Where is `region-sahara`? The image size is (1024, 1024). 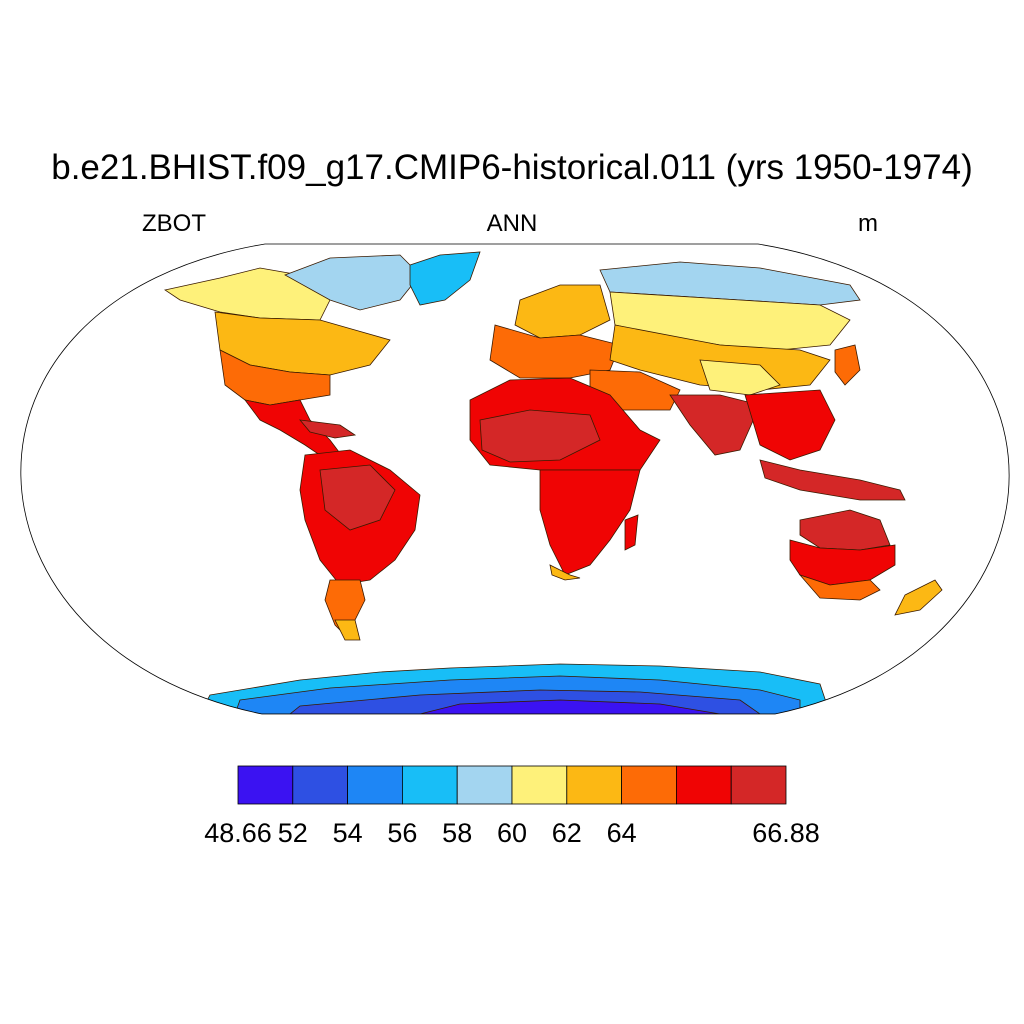 region-sahara is located at coordinates (540, 436).